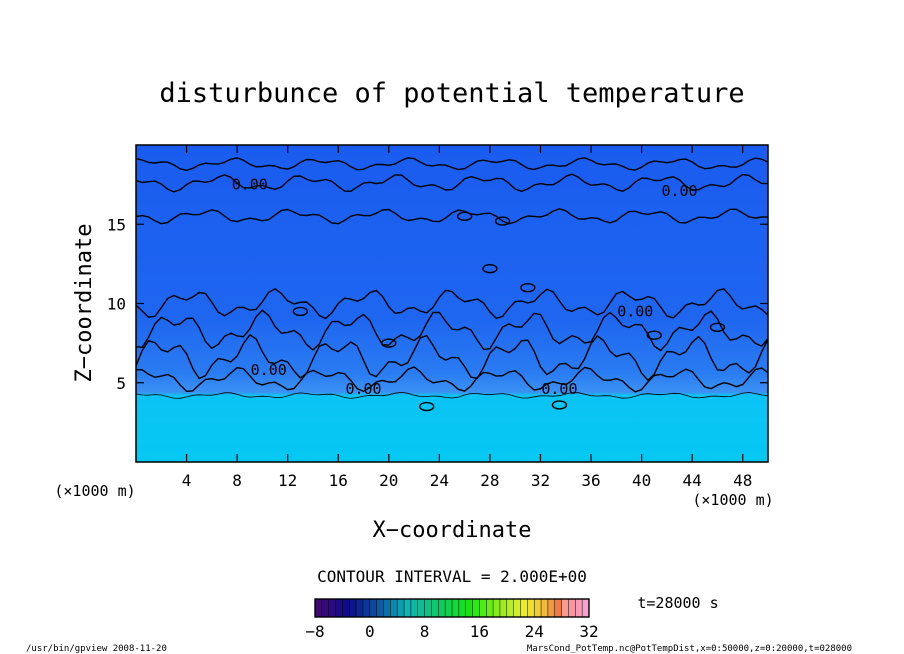  I want to click on x-tick-label: 20, so click(388, 480).